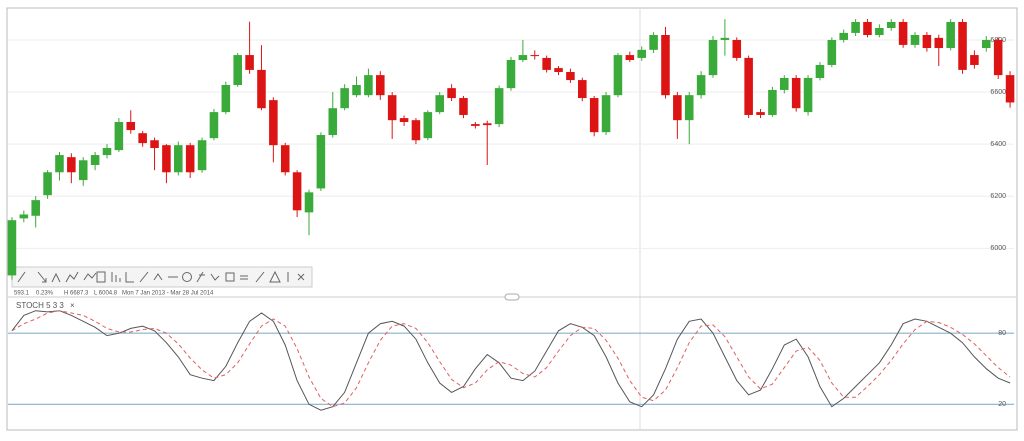 Image resolution: width=1024 pixels, height=441 pixels. What do you see at coordinates (129, 277) in the screenshot?
I see `tool-axis` at bounding box center [129, 277].